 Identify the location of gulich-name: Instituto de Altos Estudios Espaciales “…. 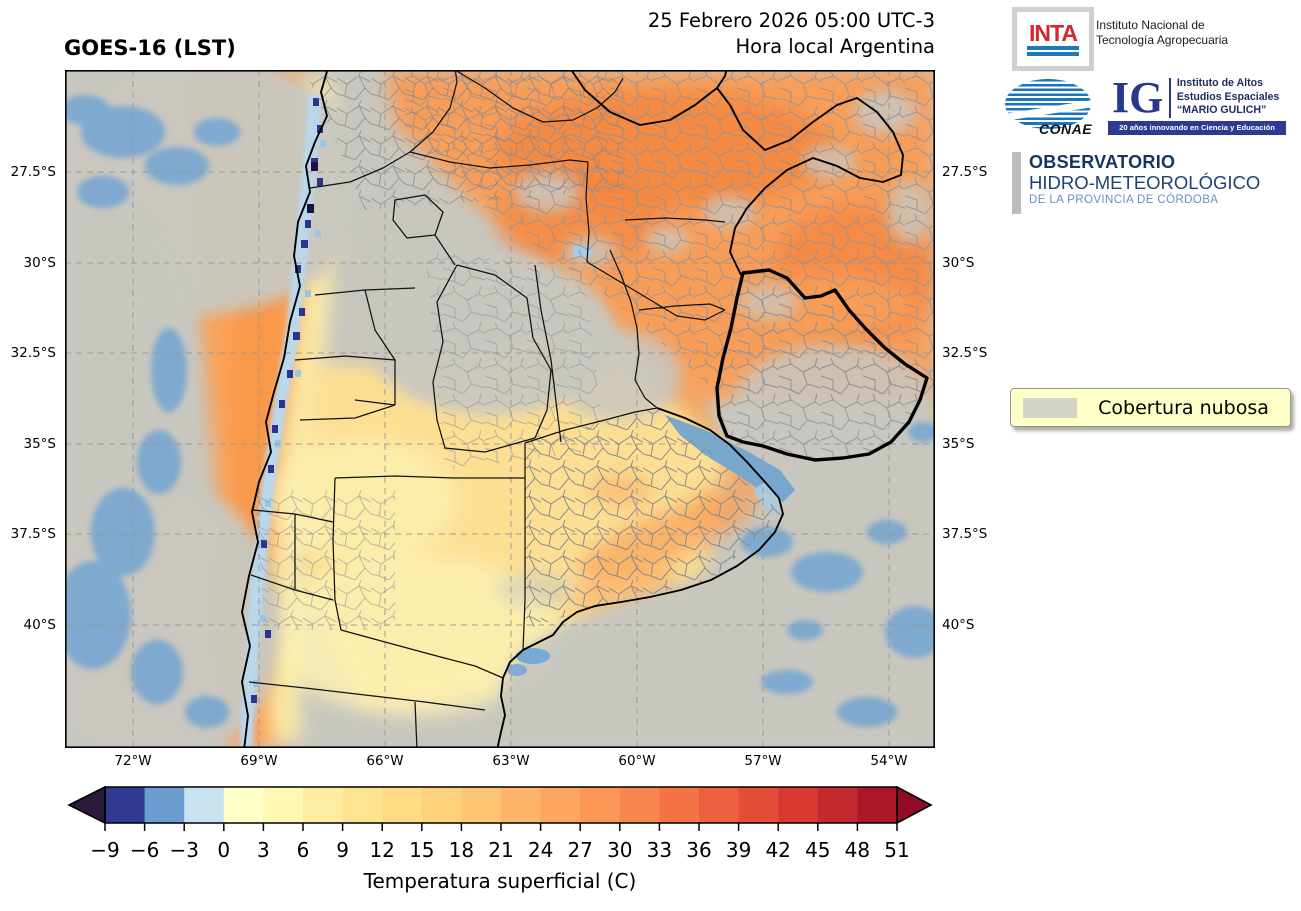
(1228, 97).